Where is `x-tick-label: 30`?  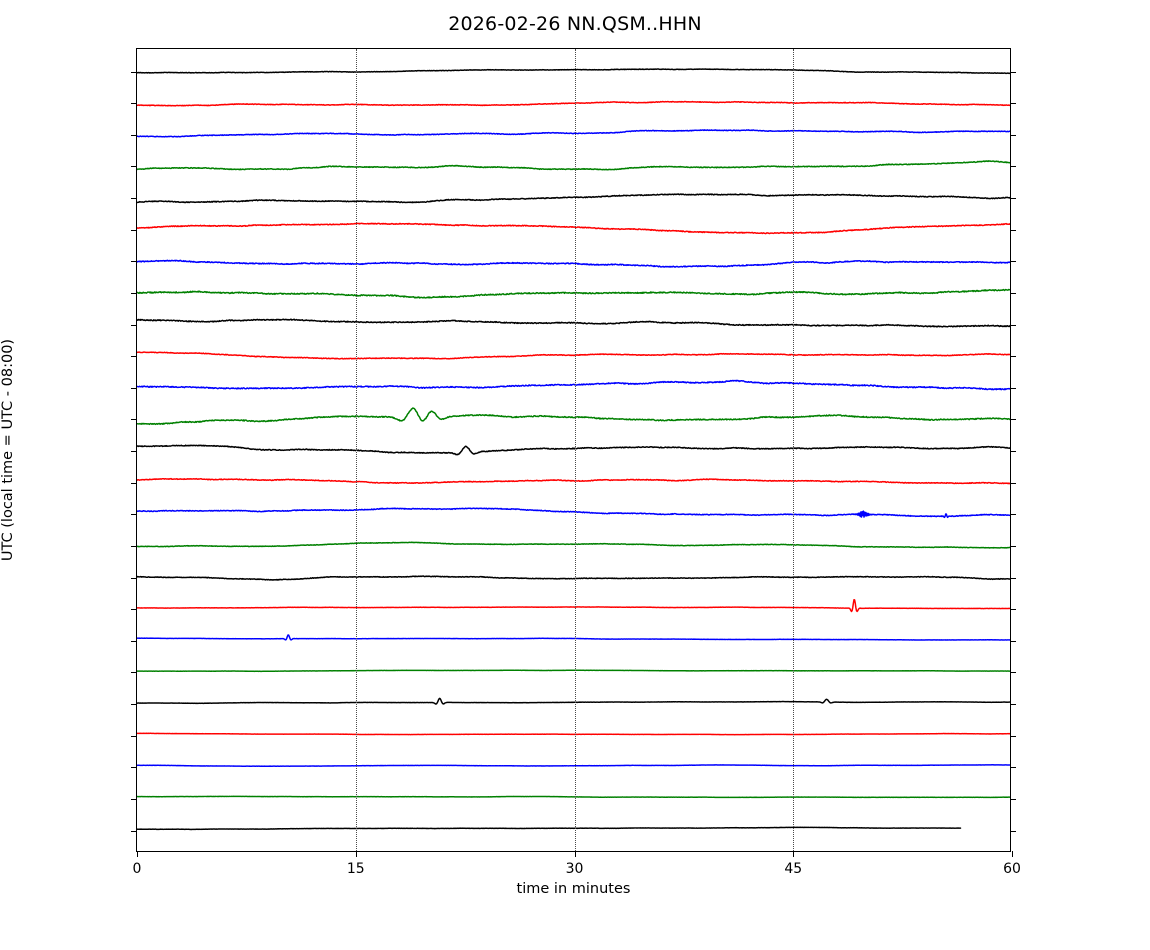 x-tick-label: 30 is located at coordinates (574, 869).